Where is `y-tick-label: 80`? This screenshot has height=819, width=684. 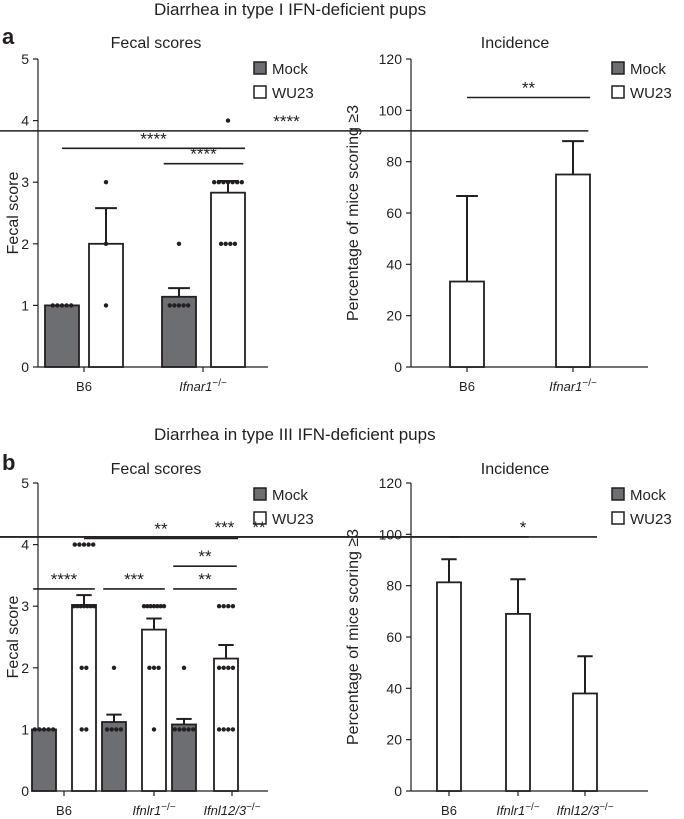
y-tick-label: 80 is located at coordinates (394, 162).